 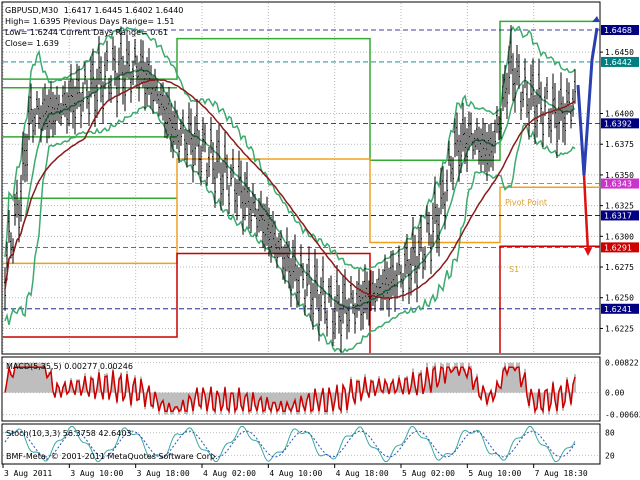 I want to click on time-label: 4 Aug 18:00, so click(x=362, y=473).